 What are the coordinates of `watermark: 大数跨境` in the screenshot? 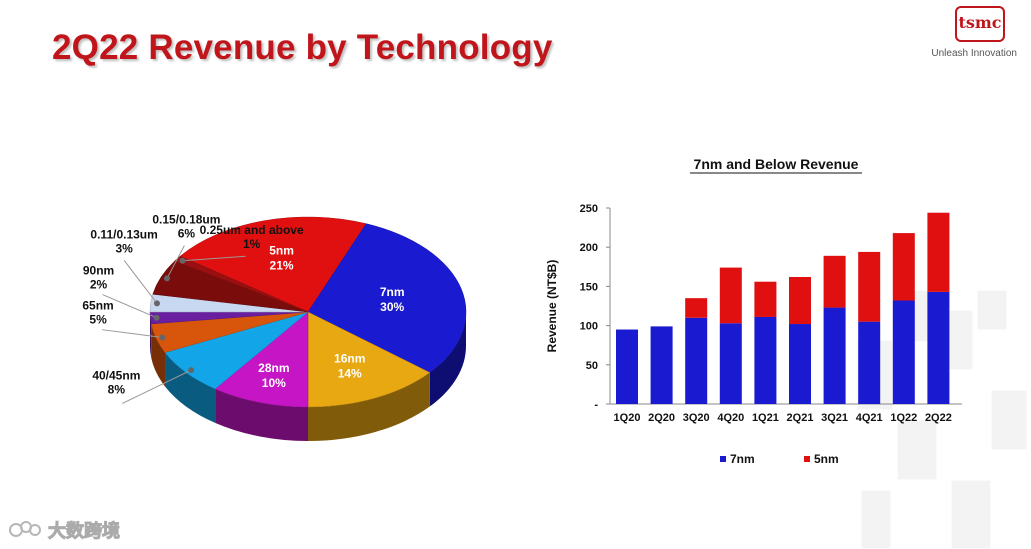 It's located at (64, 530).